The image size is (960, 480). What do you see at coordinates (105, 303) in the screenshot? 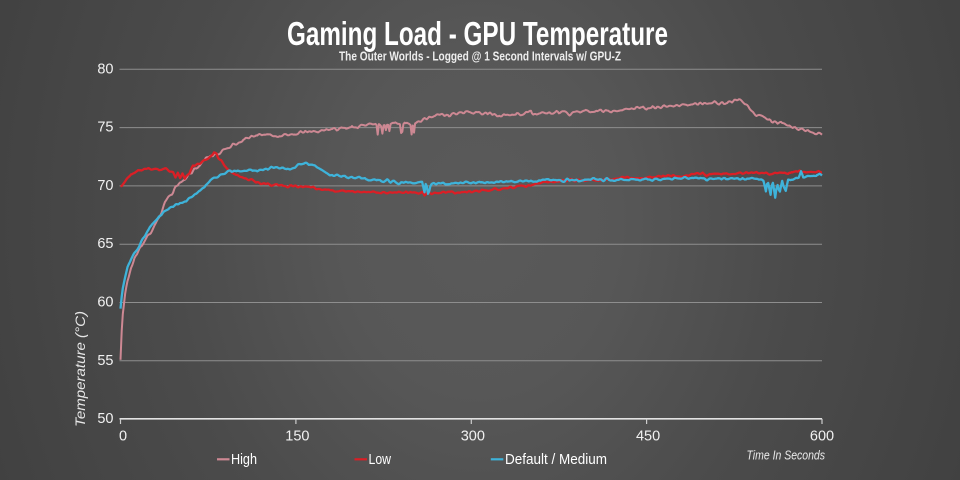
I see `svg-text: 60` at bounding box center [105, 303].